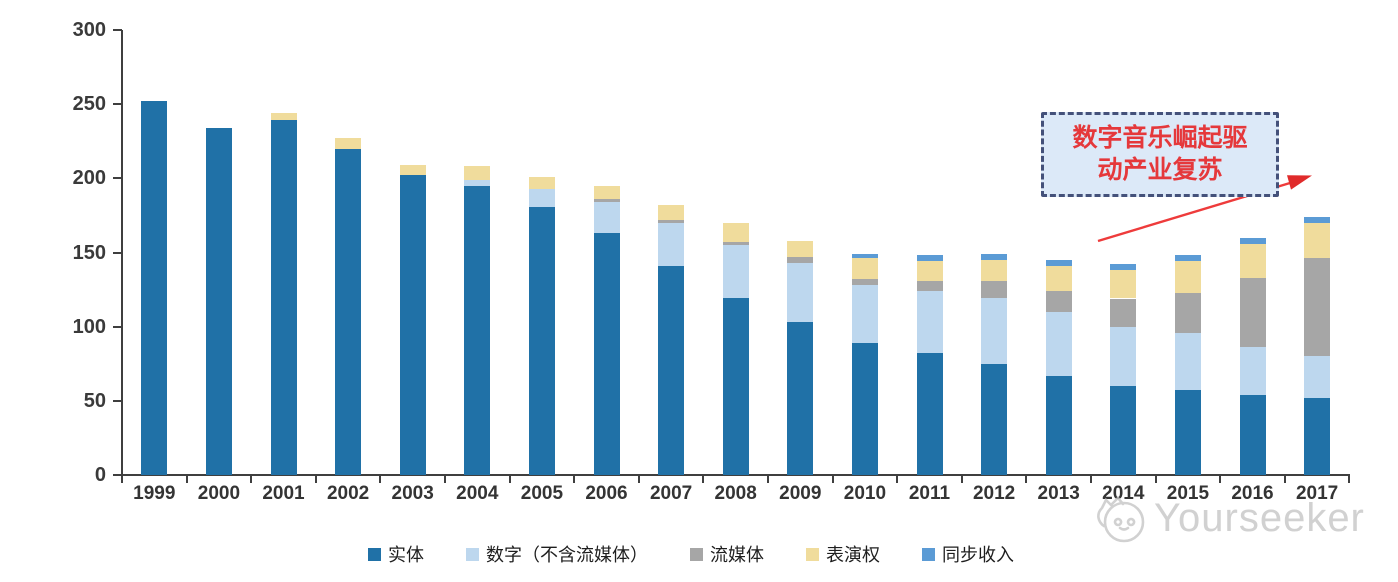 The image size is (1398, 582). Describe the element at coordinates (1160, 170) in the screenshot. I see `annotation-text-line2: 动产业复苏` at that location.